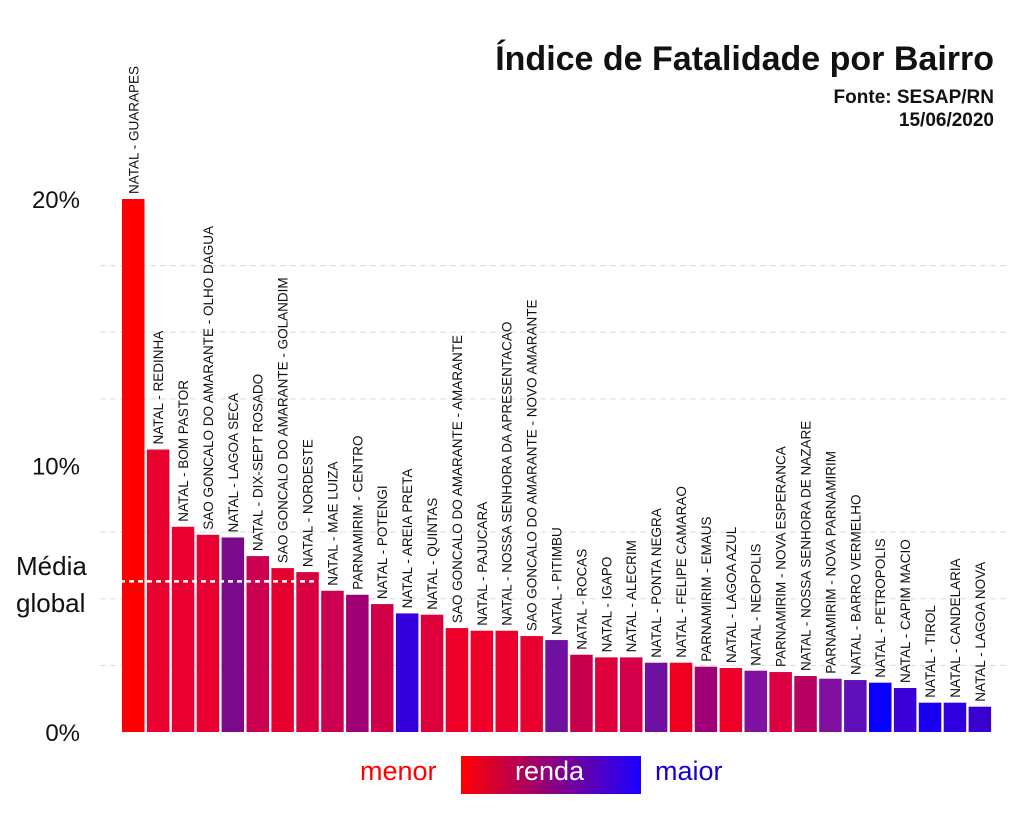  I want to click on legend-high: maior, so click(689, 771).